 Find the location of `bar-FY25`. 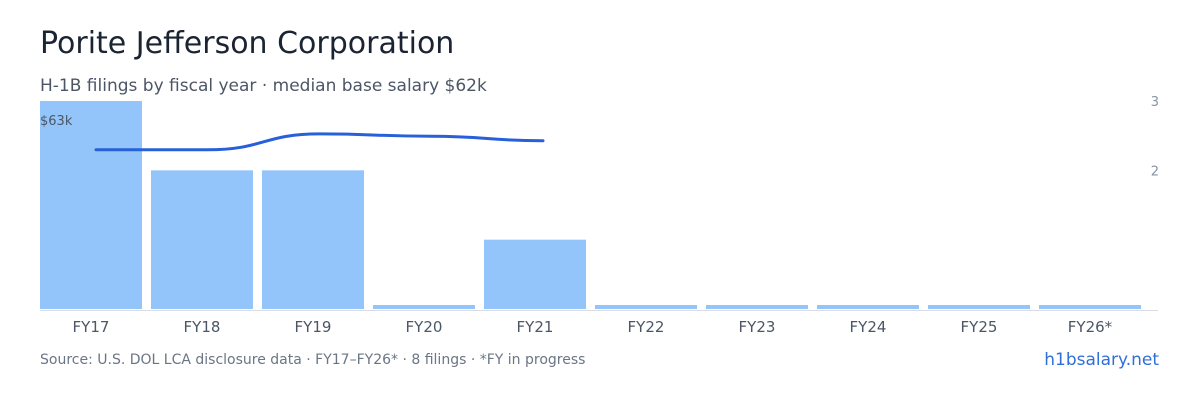

bar-FY25 is located at coordinates (979, 307).